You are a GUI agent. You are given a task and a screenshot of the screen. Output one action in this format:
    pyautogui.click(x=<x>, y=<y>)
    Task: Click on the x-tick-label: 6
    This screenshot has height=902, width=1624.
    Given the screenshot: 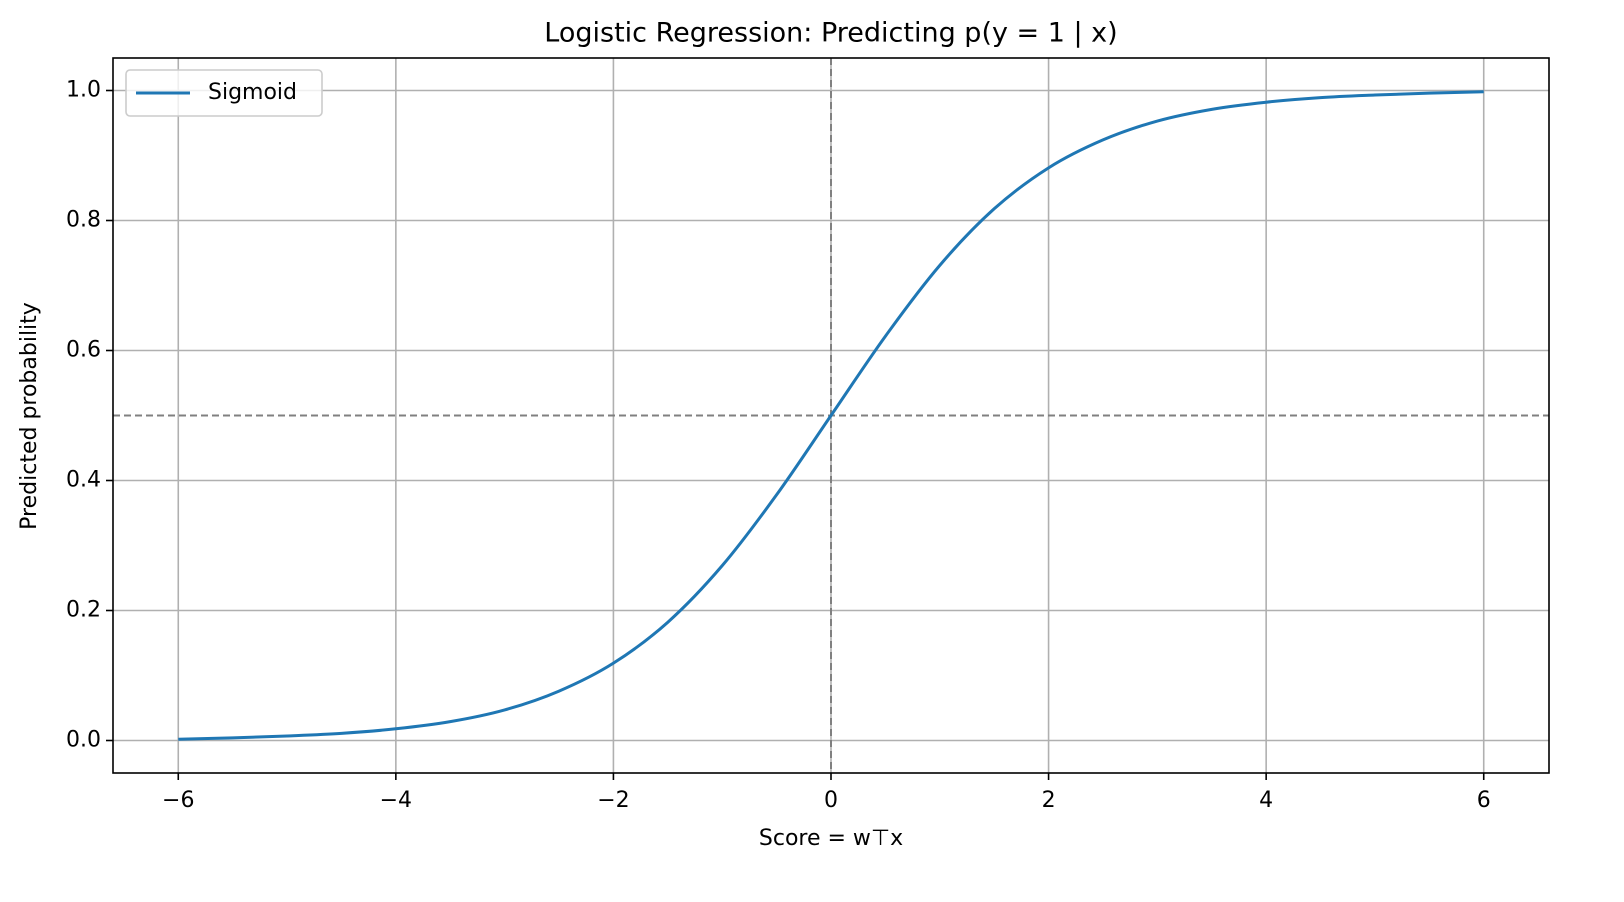 What is the action you would take?
    pyautogui.click(x=1484, y=800)
    